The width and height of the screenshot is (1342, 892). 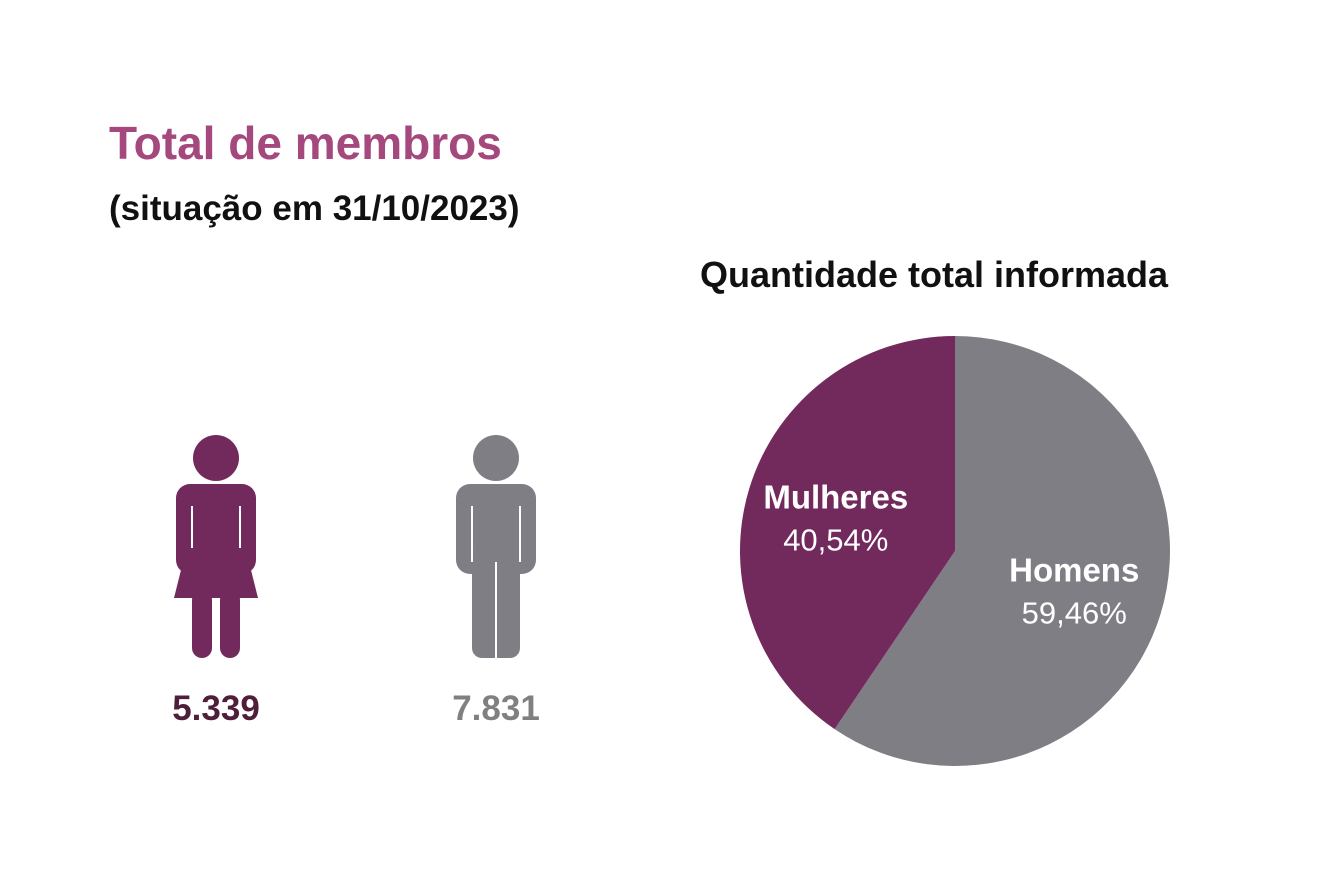 What do you see at coordinates (216, 708) in the screenshot?
I see `women-count: 5.339` at bounding box center [216, 708].